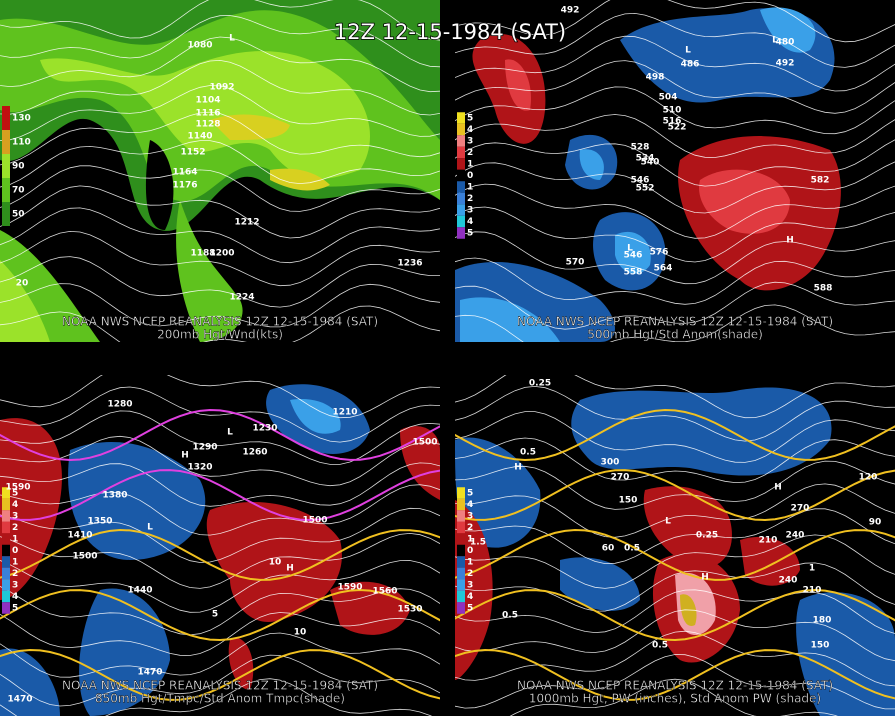 The image size is (895, 716). What do you see at coordinates (608, 549) in the screenshot?
I see `contour-label: 60` at bounding box center [608, 549].